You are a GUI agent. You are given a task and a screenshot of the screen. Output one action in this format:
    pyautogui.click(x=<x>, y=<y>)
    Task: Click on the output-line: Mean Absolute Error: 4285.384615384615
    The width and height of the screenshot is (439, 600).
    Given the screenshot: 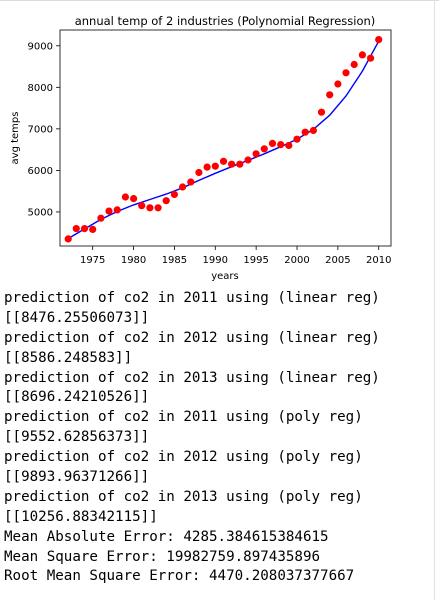 What is the action you would take?
    pyautogui.click(x=221, y=538)
    